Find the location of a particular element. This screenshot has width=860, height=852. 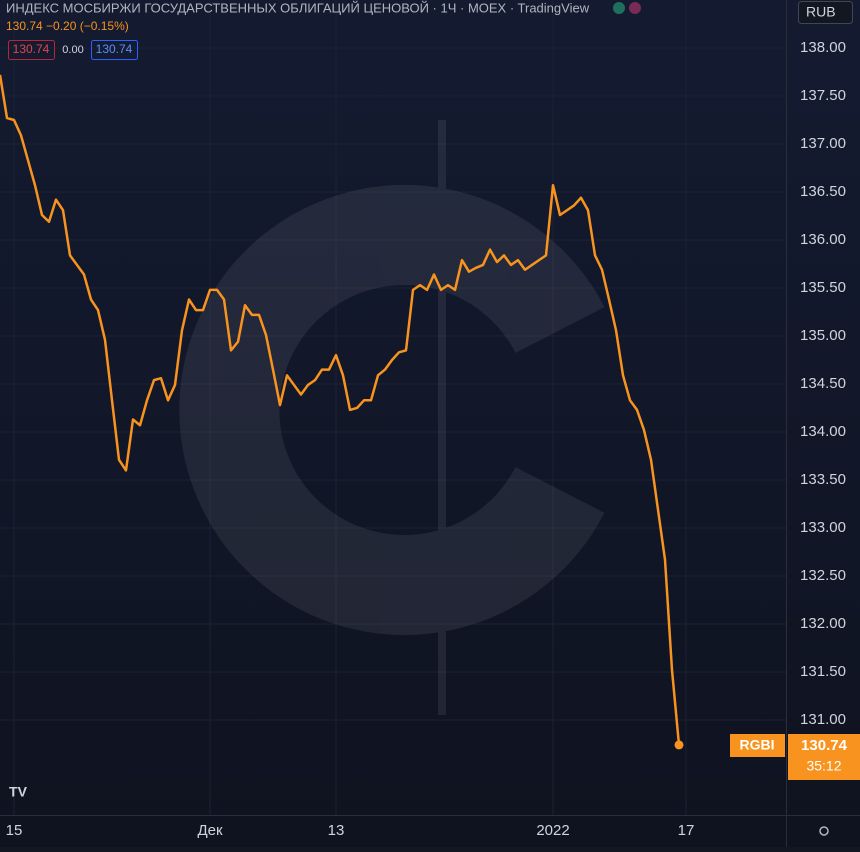

symbol-label: RGBI is located at coordinates (757, 745).